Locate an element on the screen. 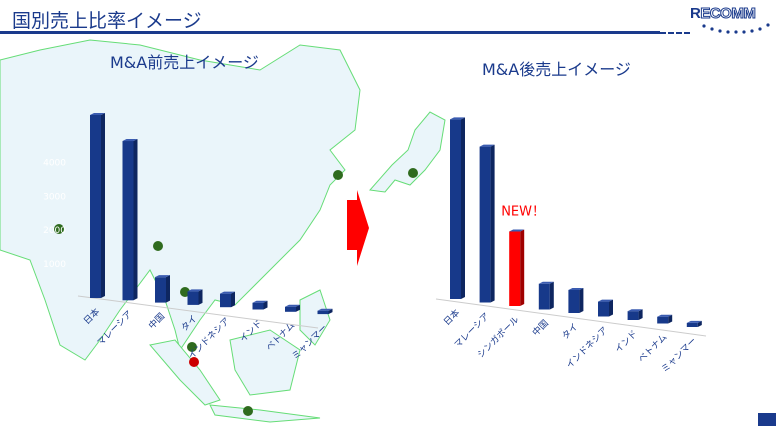 Image resolution: width=776 pixels, height=426 pixels. x-tick-label: タイ is located at coordinates (570, 331).